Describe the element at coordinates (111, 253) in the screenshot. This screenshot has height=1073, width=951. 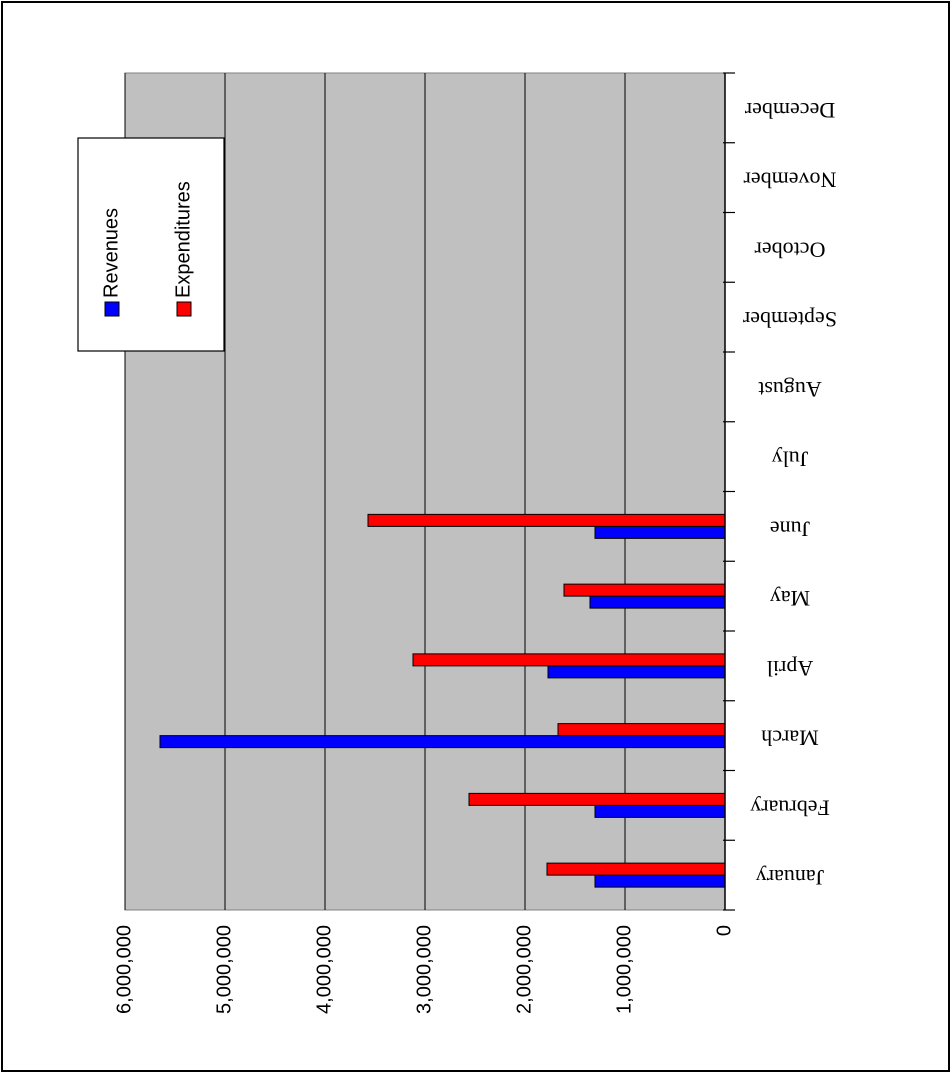
I see `legend-label: Revenues` at that location.